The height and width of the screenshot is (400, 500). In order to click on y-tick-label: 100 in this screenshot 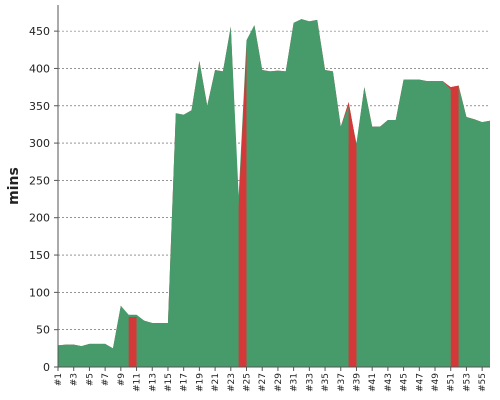, I will do `click(39, 292)`.